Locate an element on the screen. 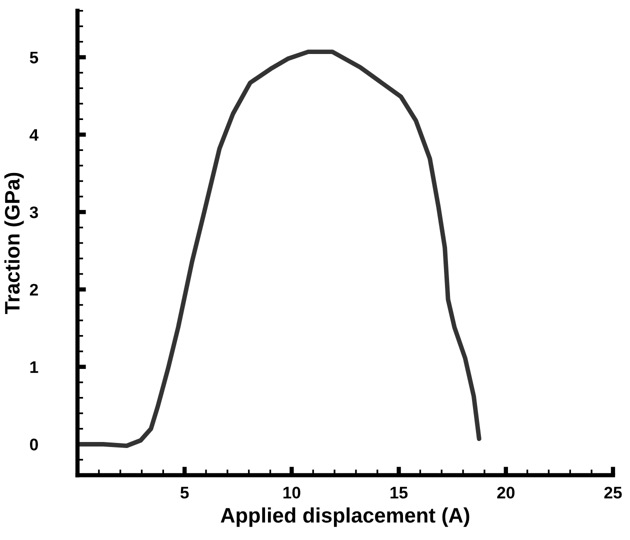  y-tick-label: 3 is located at coordinates (34, 212).